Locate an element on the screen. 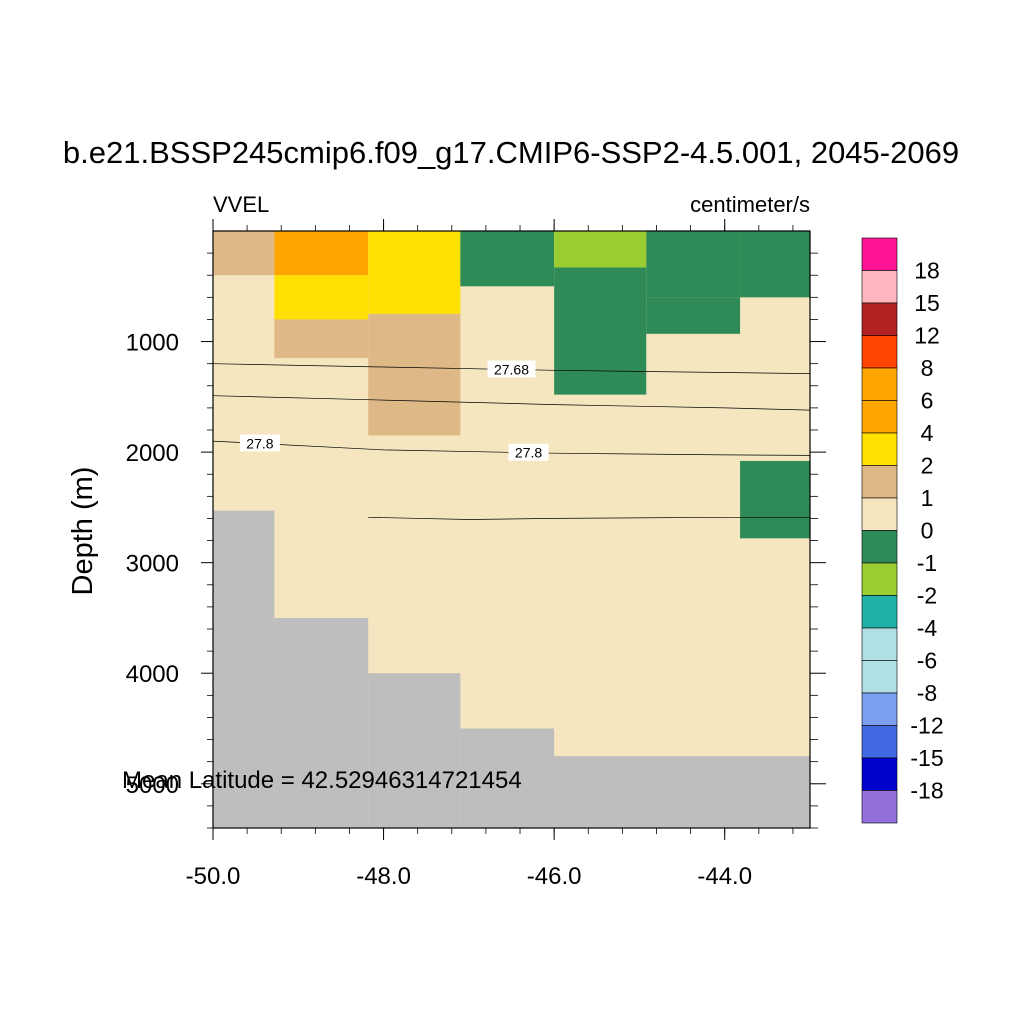 Image resolution: width=1024 pixels, height=1024 pixels. x-tick-label-0: -50.0 is located at coordinates (213, 876).